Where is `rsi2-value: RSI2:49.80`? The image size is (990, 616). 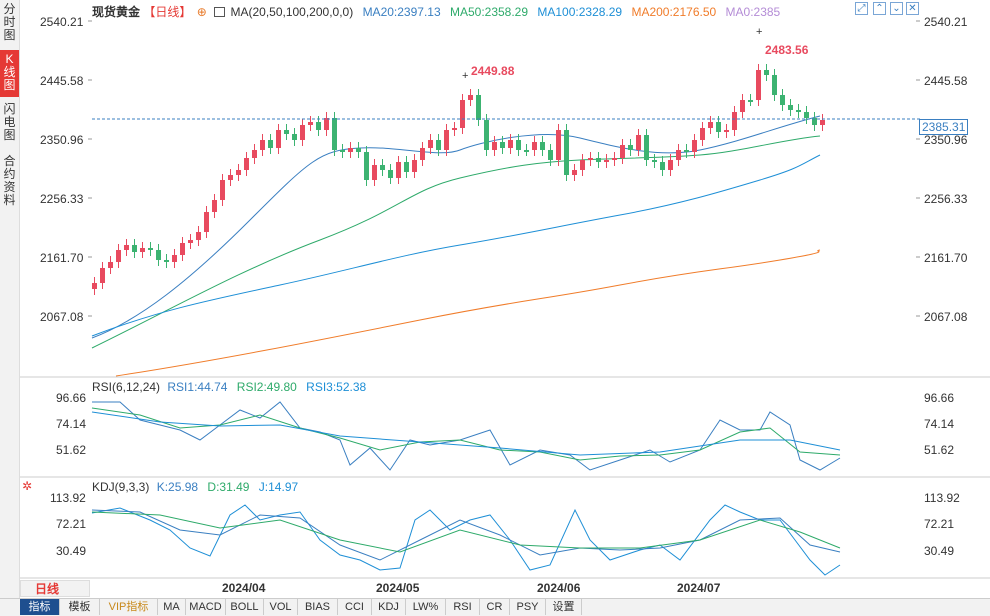
rsi2-value: RSI2:49.80 is located at coordinates (266, 387).